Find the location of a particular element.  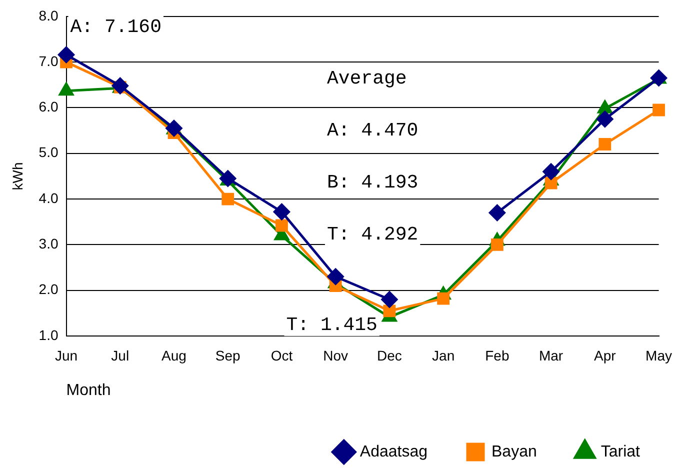

y-tick-label: 7.0 is located at coordinates (48, 60).